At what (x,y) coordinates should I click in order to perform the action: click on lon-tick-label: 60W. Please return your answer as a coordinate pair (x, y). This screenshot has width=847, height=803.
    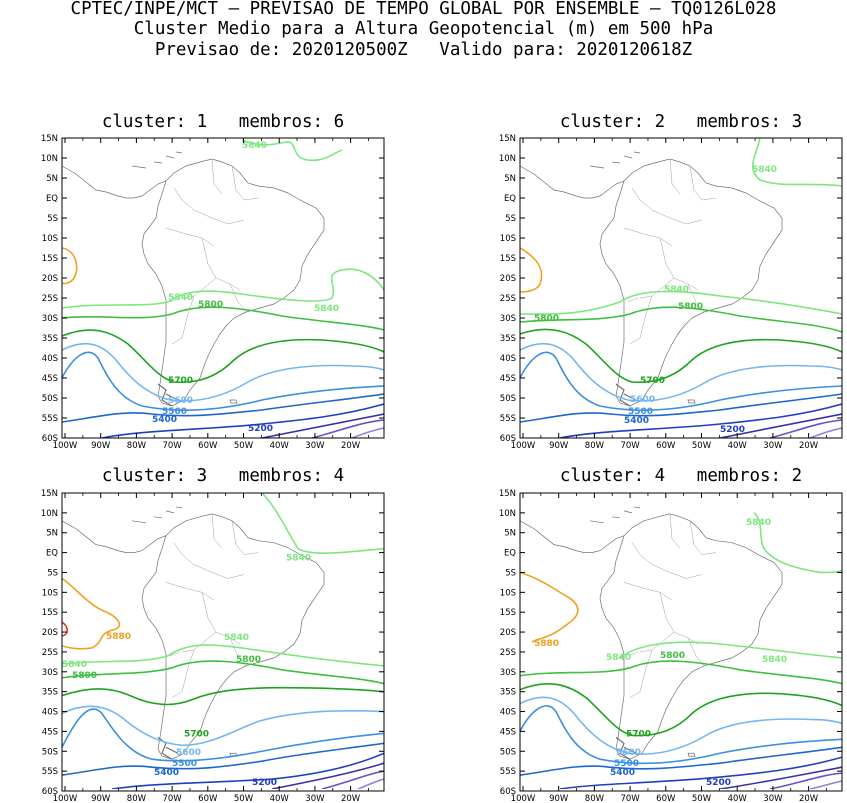
    Looking at the image, I should click on (208, 798).